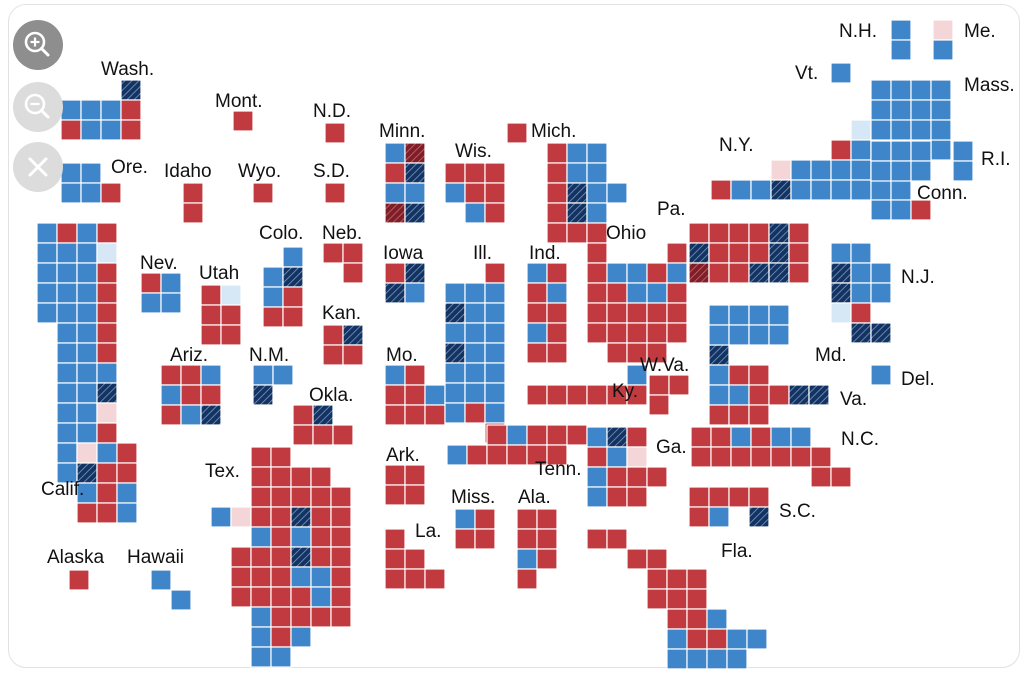  What do you see at coordinates (415, 559) in the screenshot?
I see `state-la` at bounding box center [415, 559].